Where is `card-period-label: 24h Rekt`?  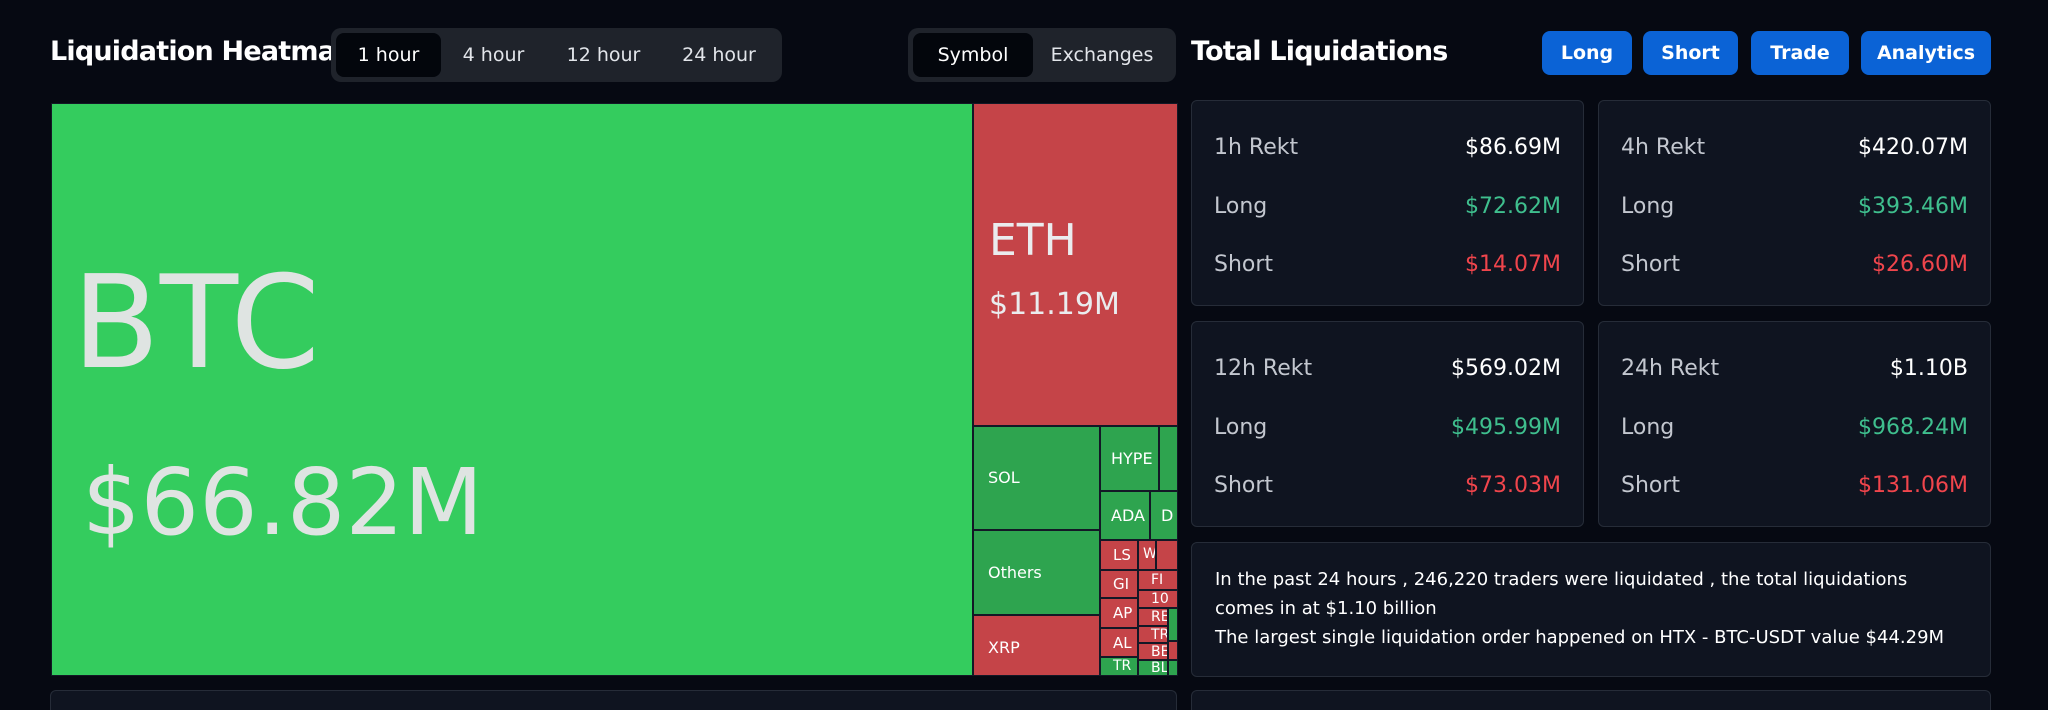 card-period-label: 24h Rekt is located at coordinates (1670, 368).